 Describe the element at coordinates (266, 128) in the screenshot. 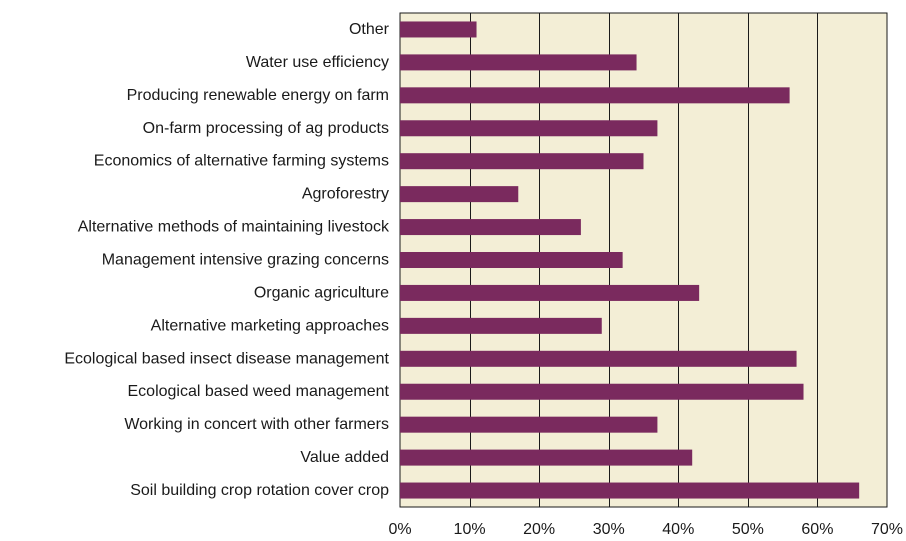

I see `category-label: On-farm processing of ag products` at that location.